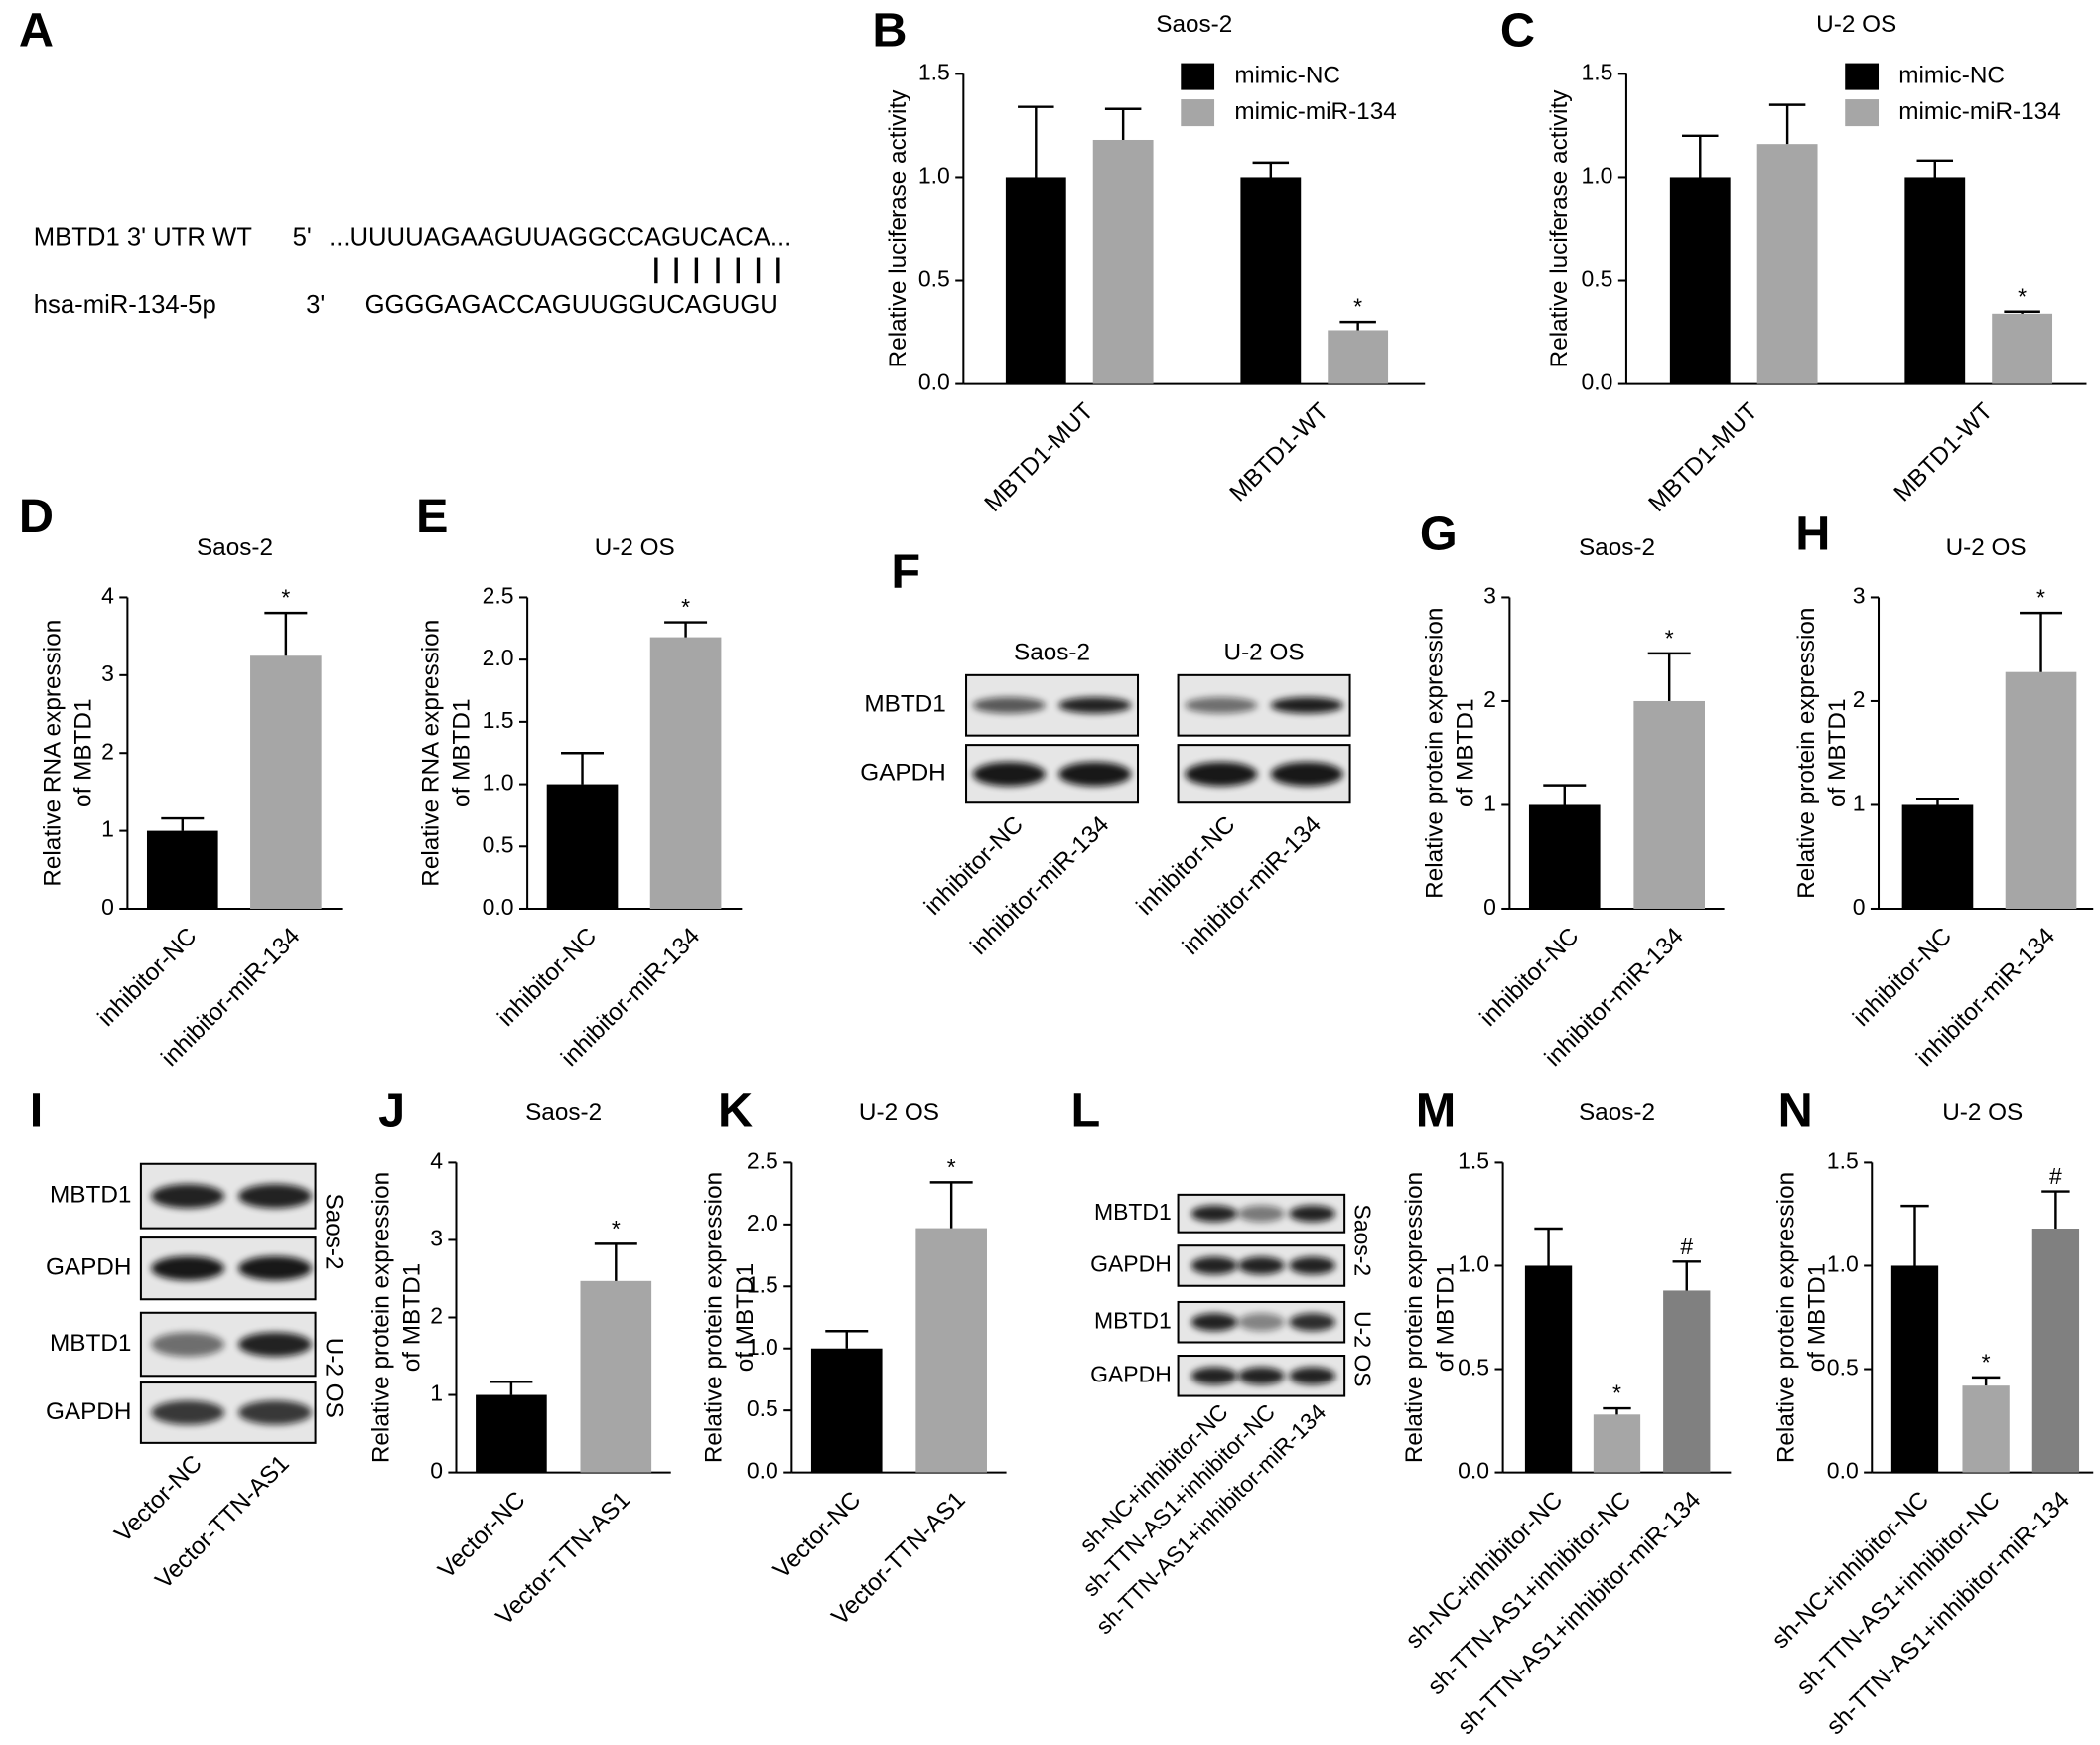  What do you see at coordinates (1439, 533) in the screenshot?
I see `panel-letter: G` at bounding box center [1439, 533].